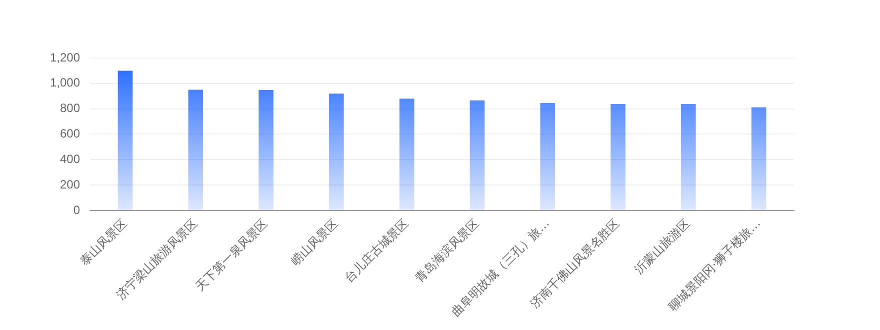 The width and height of the screenshot is (880, 330). I want to click on y-tick-label: 0, so click(76, 209).